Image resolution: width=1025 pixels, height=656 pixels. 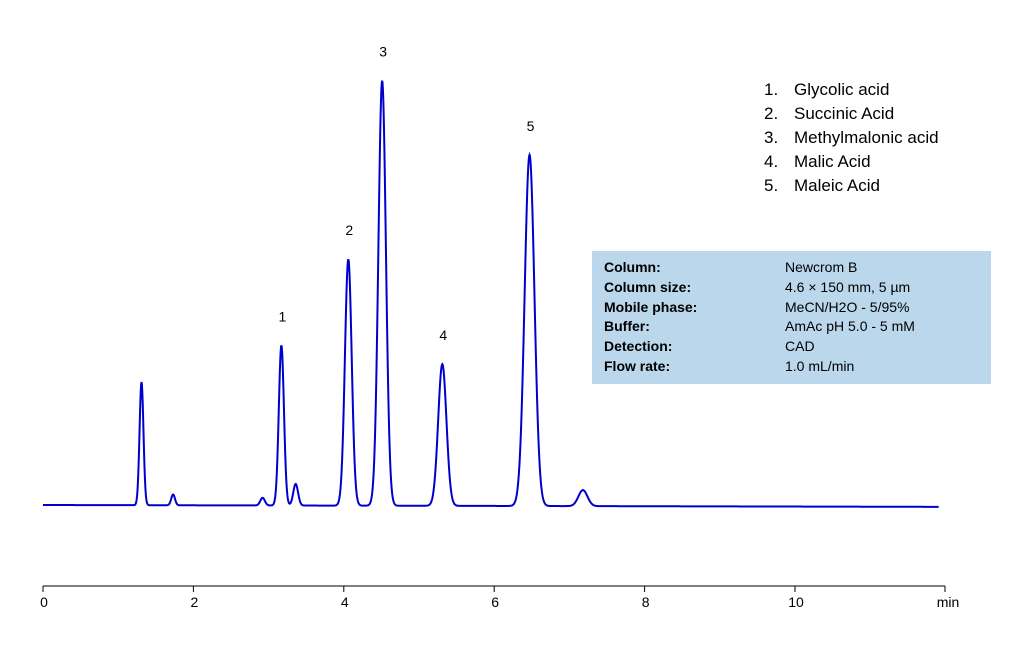 What do you see at coordinates (531, 126) in the screenshot?
I see `peak-label-5: 5` at bounding box center [531, 126].